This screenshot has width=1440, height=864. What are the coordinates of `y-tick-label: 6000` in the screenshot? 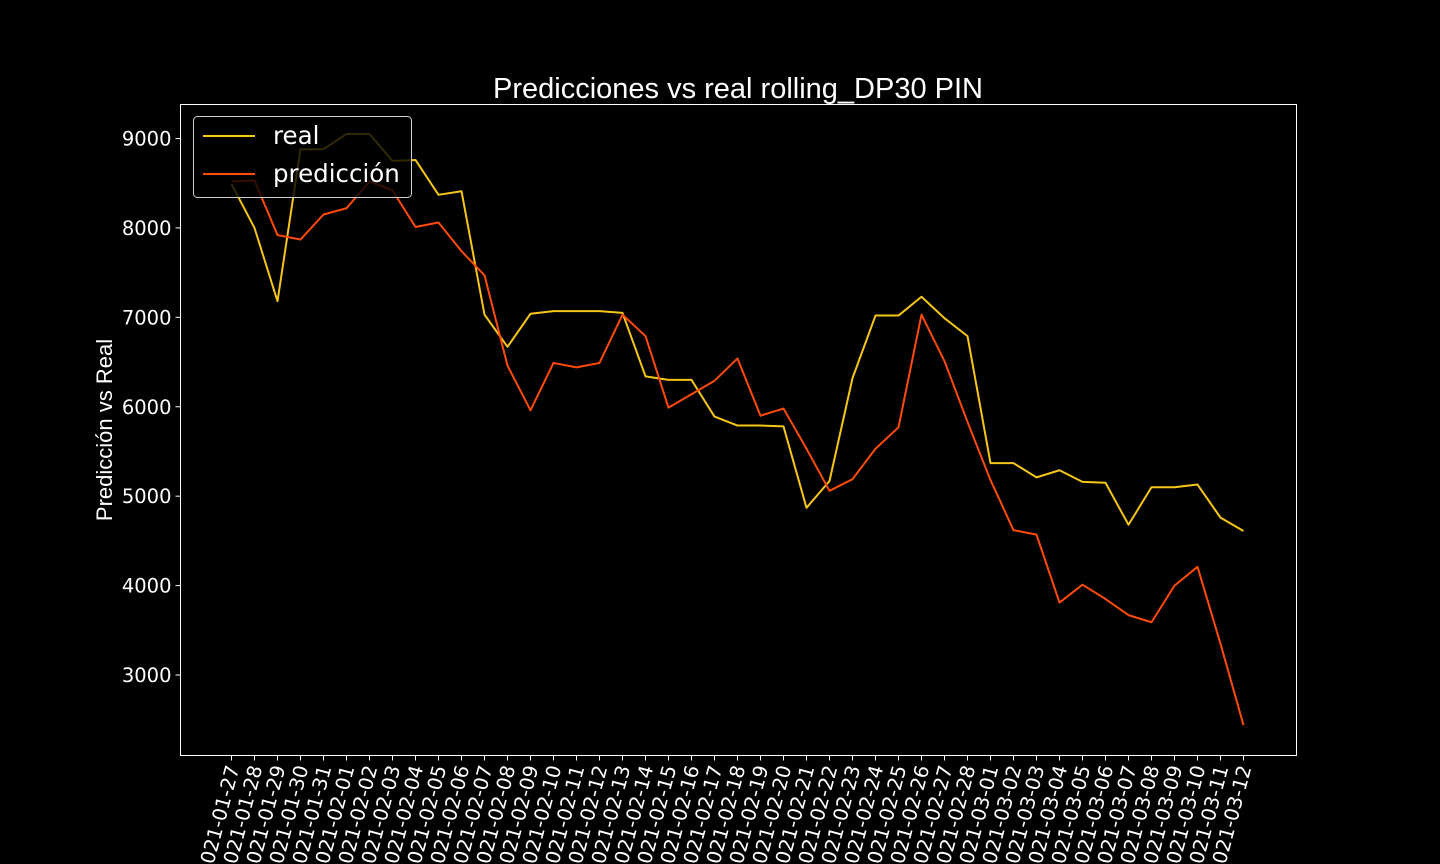 It's located at (147, 407).